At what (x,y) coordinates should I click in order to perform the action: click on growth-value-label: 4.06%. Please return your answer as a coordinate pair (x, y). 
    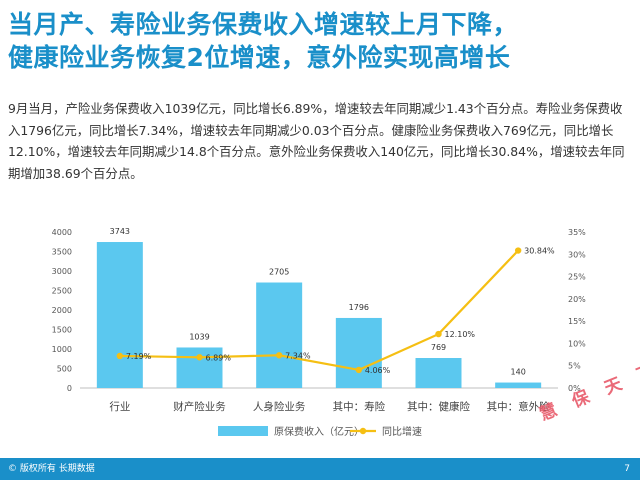
    Looking at the image, I should click on (378, 370).